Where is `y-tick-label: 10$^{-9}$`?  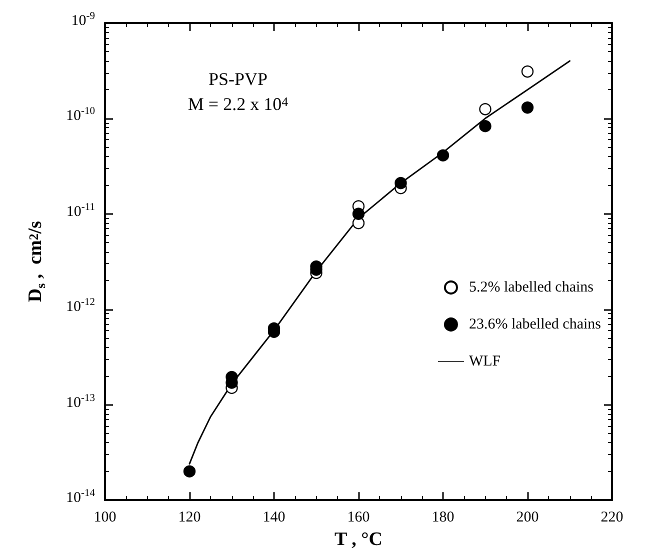
y-tick-label: 10$^{-9}$ is located at coordinates (83, 21).